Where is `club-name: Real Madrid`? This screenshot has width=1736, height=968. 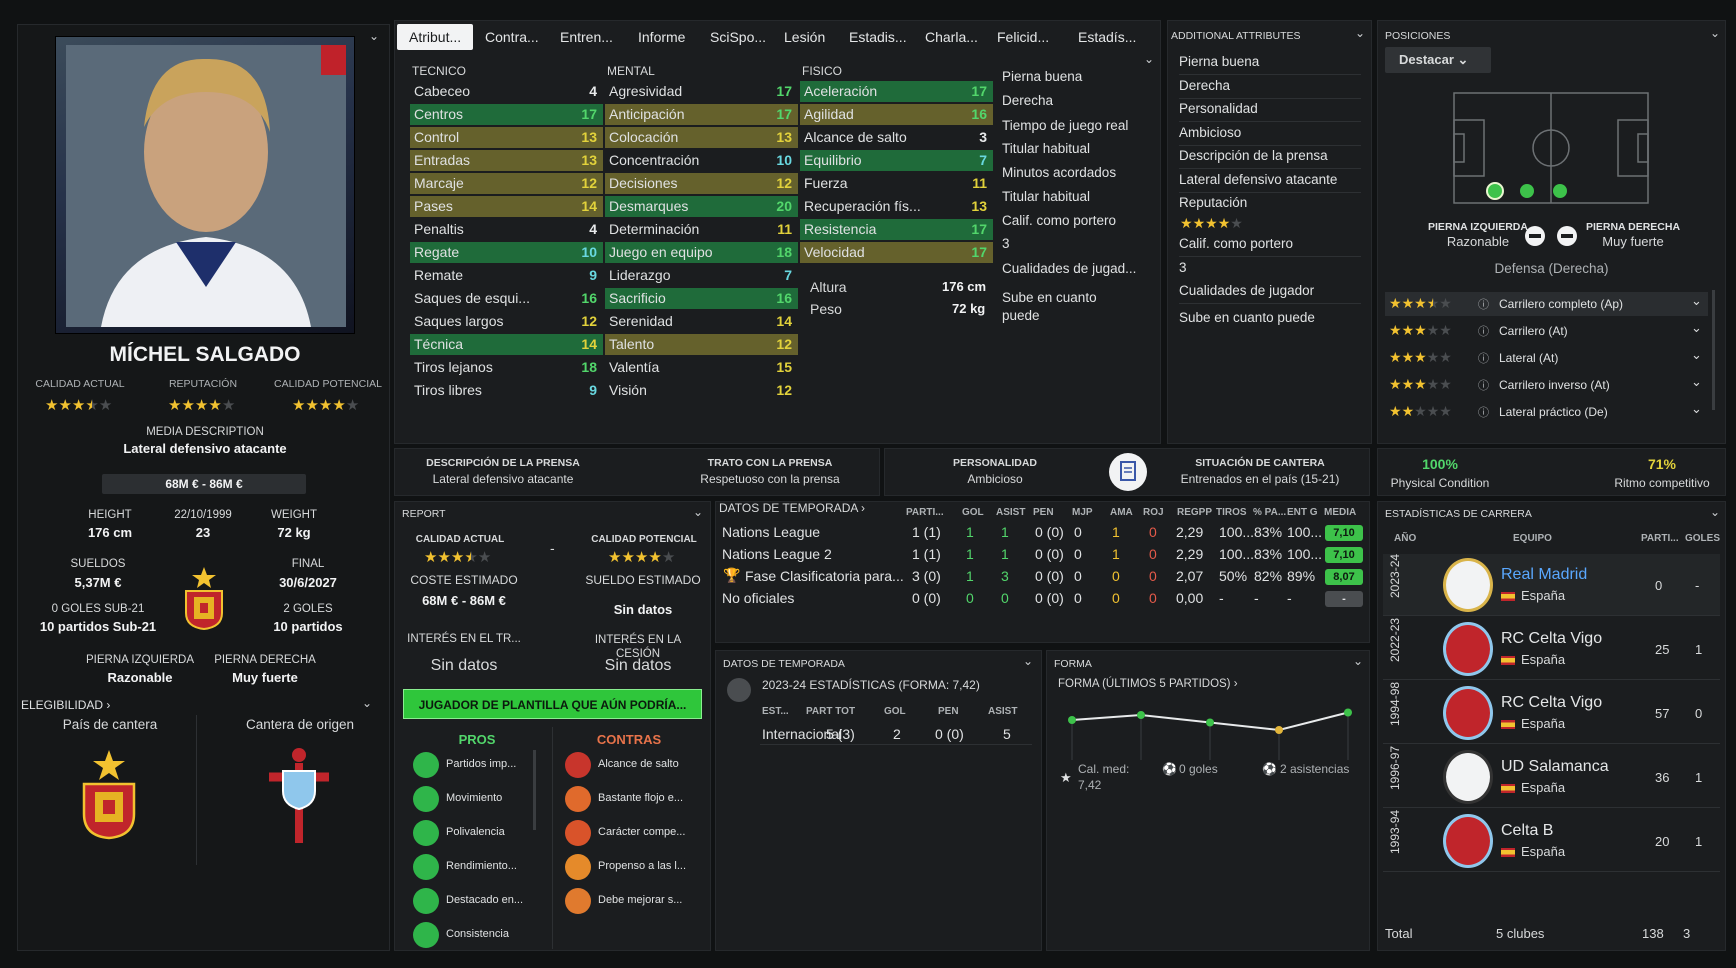 club-name: Real Madrid is located at coordinates (1544, 574).